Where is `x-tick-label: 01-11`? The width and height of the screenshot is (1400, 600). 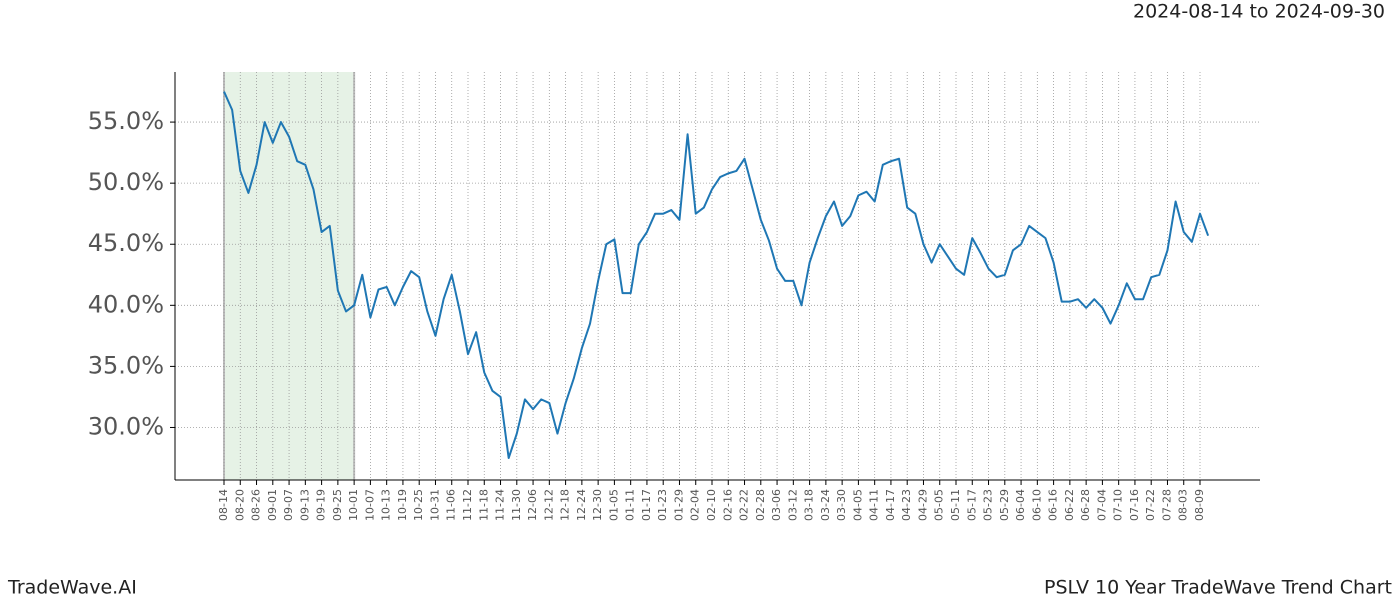 x-tick-label: 01-11 is located at coordinates (630, 505).